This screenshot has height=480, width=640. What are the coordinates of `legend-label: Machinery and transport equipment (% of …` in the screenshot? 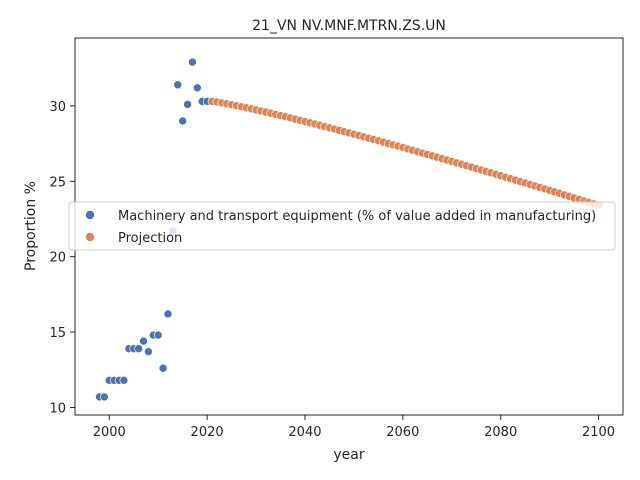 It's located at (357, 216).